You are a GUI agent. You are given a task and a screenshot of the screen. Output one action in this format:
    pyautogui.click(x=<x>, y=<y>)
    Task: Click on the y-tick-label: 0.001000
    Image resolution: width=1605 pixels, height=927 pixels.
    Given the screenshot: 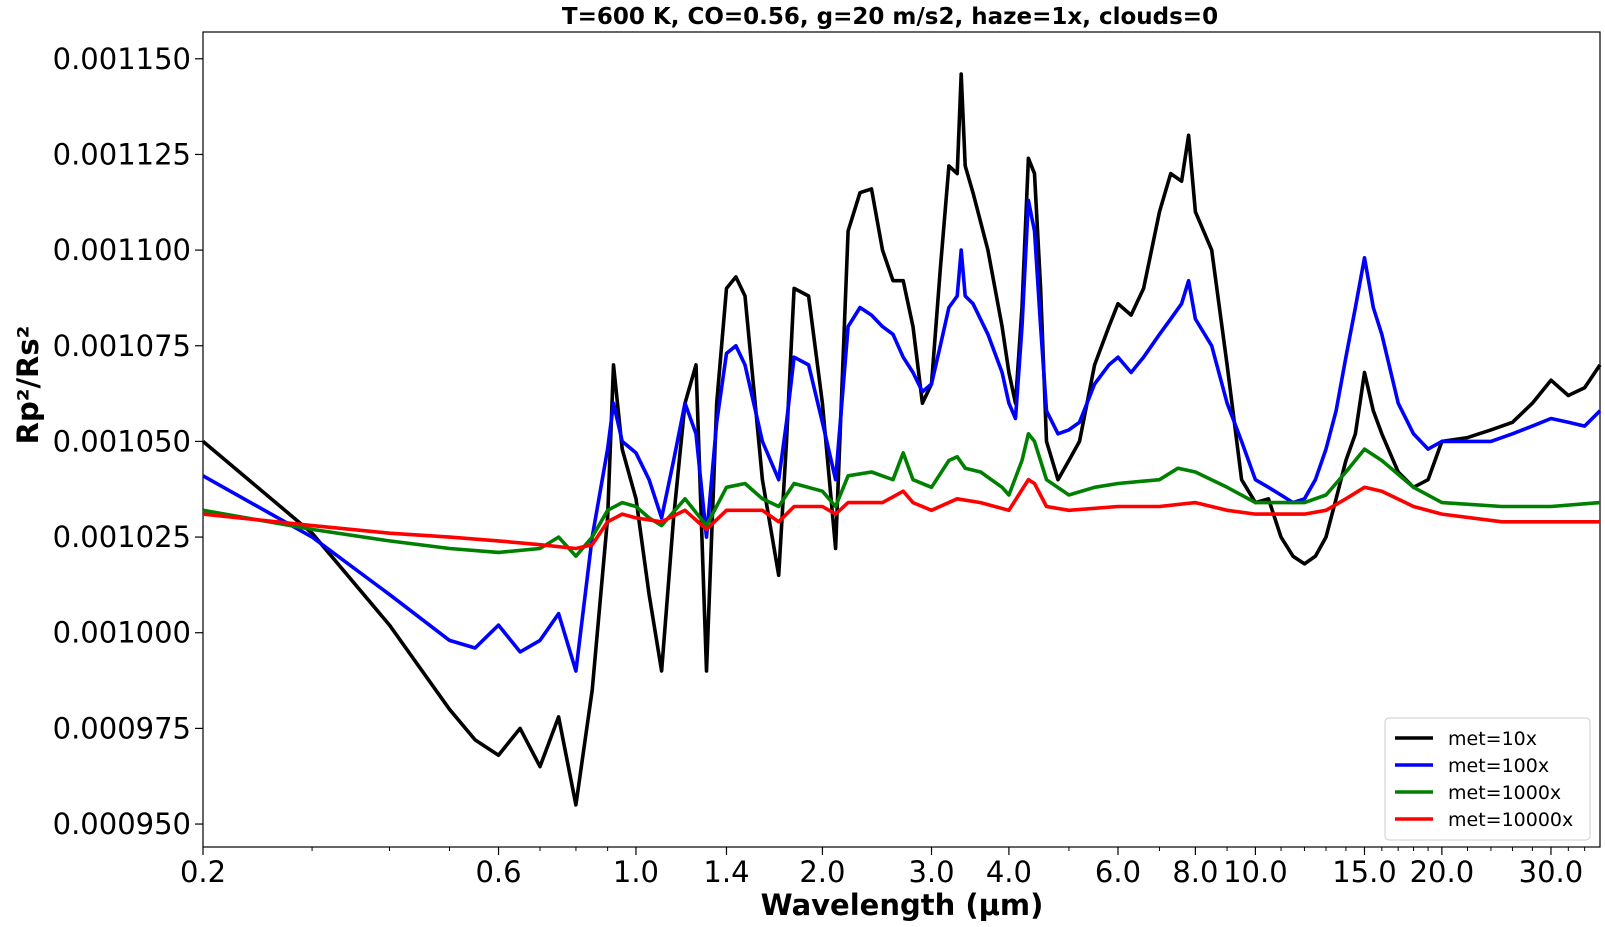 What is the action you would take?
    pyautogui.click(x=122, y=633)
    